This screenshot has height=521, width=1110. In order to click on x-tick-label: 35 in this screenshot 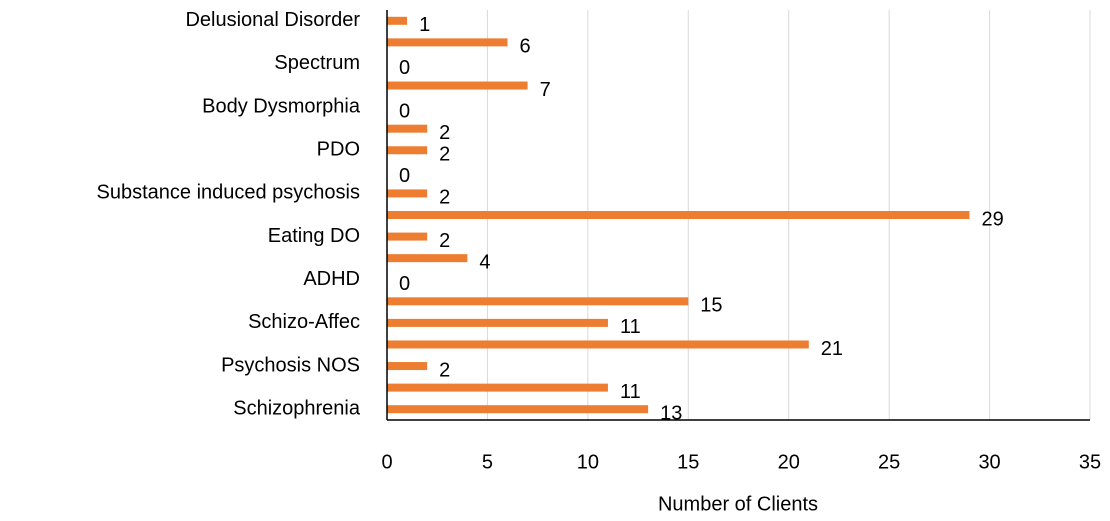, I will do `click(1090, 462)`.